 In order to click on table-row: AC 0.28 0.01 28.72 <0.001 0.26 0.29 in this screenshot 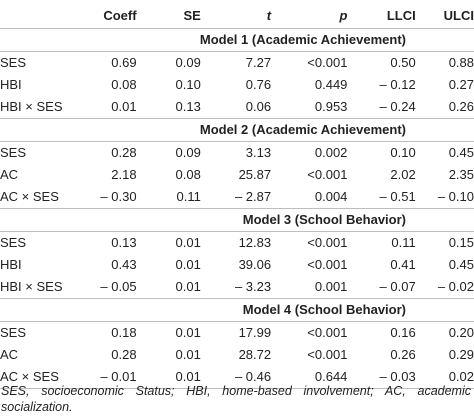, I will do `click(237, 355)`.